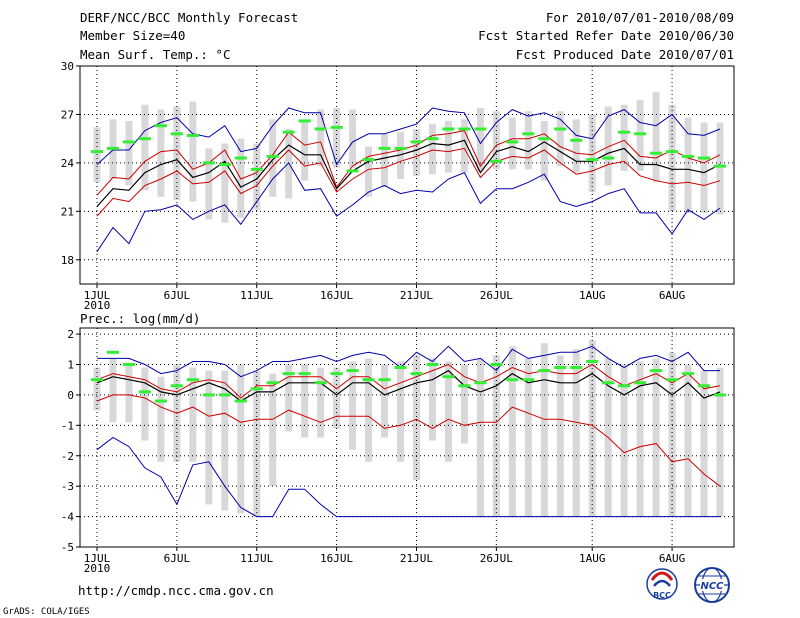  Describe the element at coordinates (176, 590) in the screenshot. I see `source-url: http://cmdp.ncc.cma.gov.cn` at that location.